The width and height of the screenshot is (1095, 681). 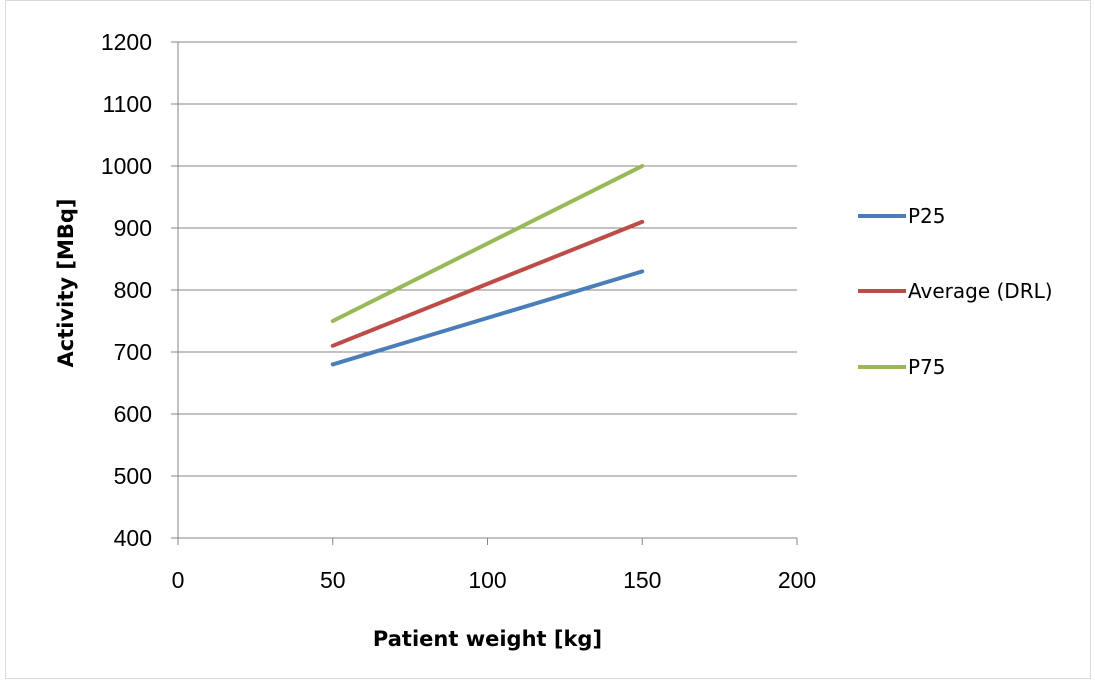 What do you see at coordinates (178, 580) in the screenshot?
I see `x-tick-label: 0` at bounding box center [178, 580].